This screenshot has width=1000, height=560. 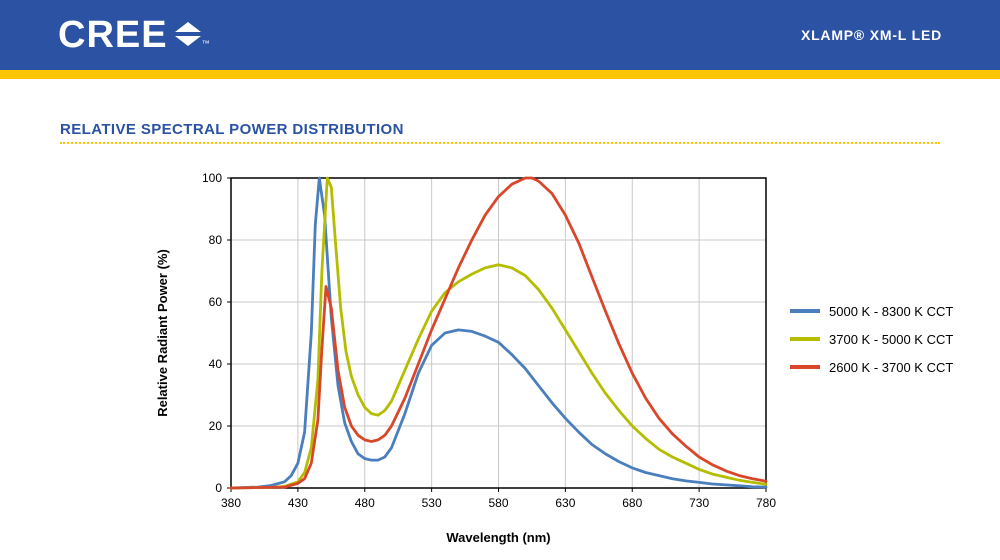 What do you see at coordinates (500, 137) in the screenshot?
I see `dotted-rule` at bounding box center [500, 137].